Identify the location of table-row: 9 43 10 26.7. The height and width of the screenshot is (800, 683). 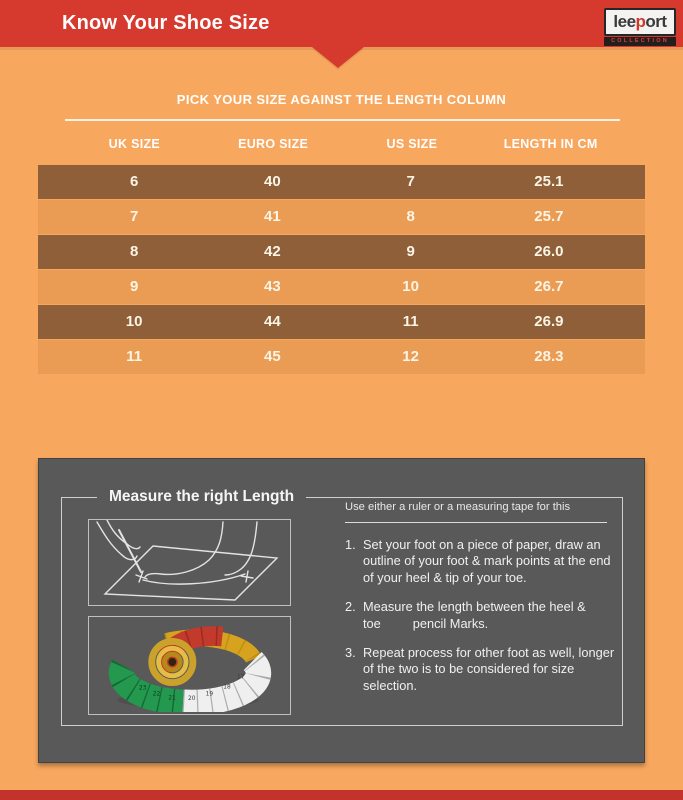
(341, 287).